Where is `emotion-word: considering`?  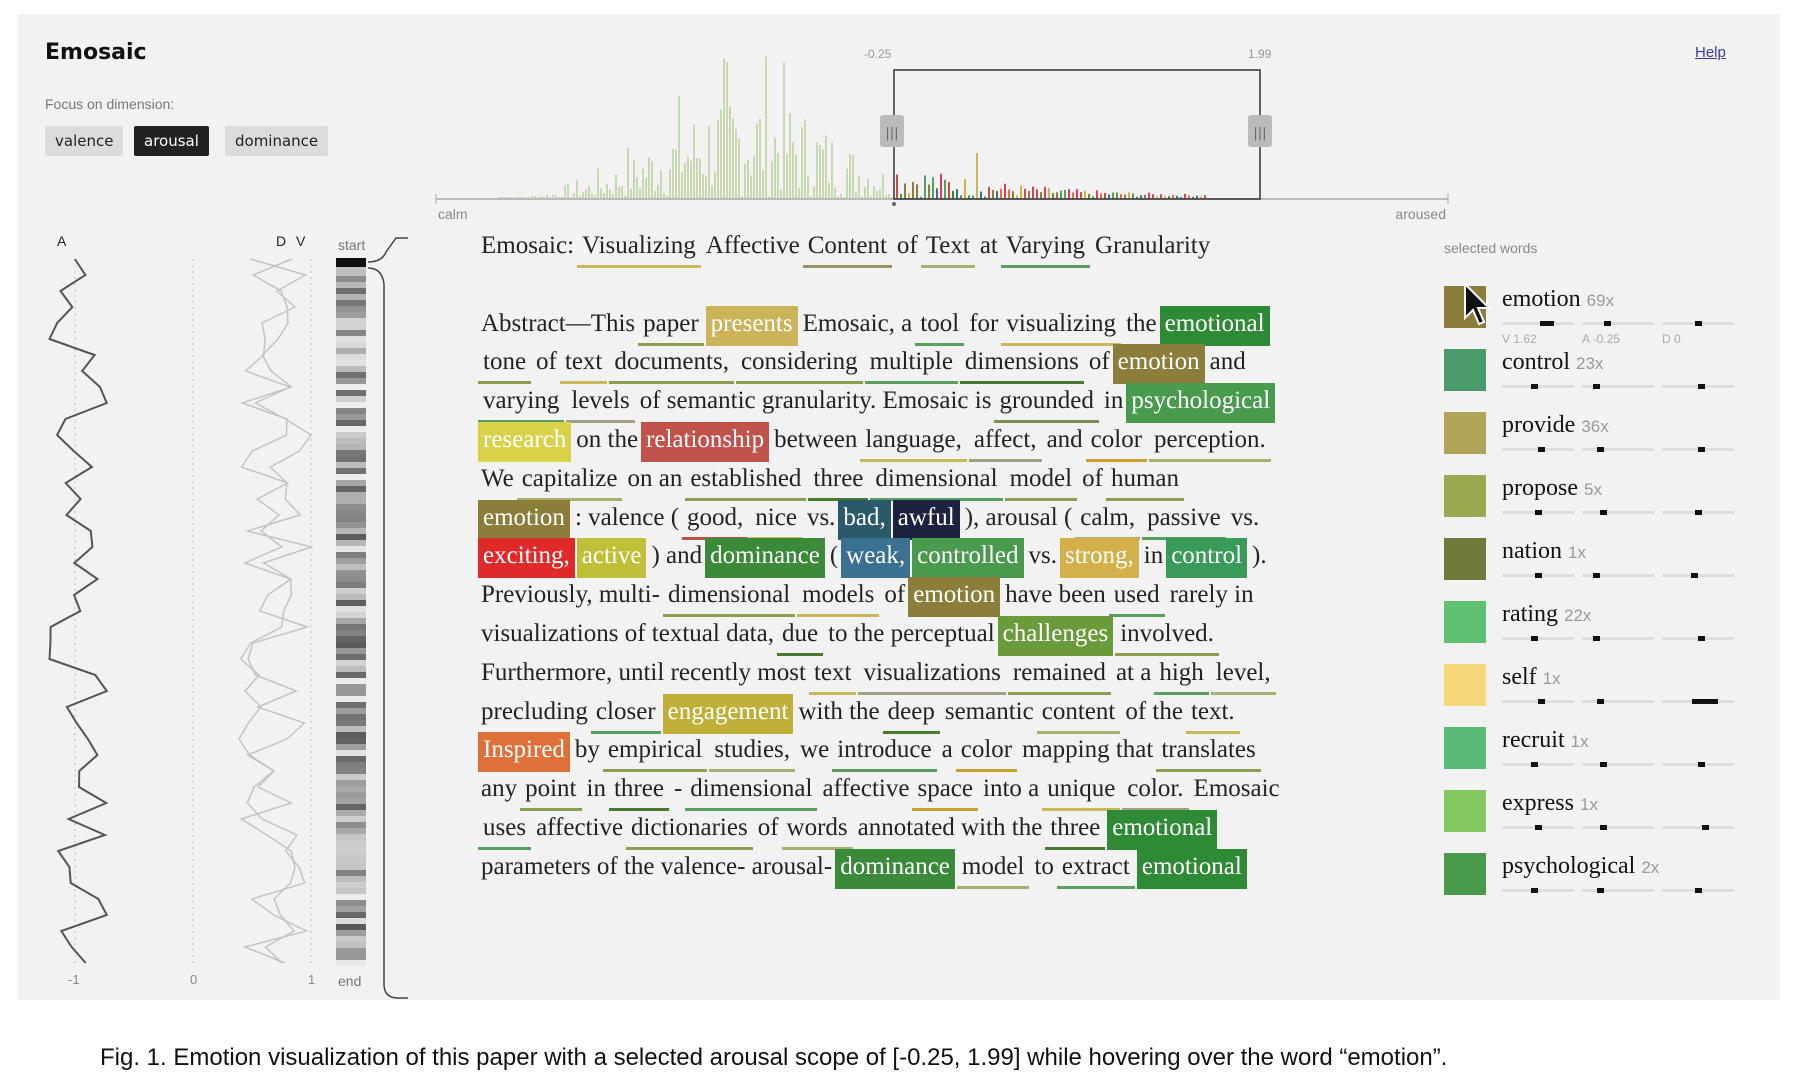
emotion-word: considering is located at coordinates (799, 364).